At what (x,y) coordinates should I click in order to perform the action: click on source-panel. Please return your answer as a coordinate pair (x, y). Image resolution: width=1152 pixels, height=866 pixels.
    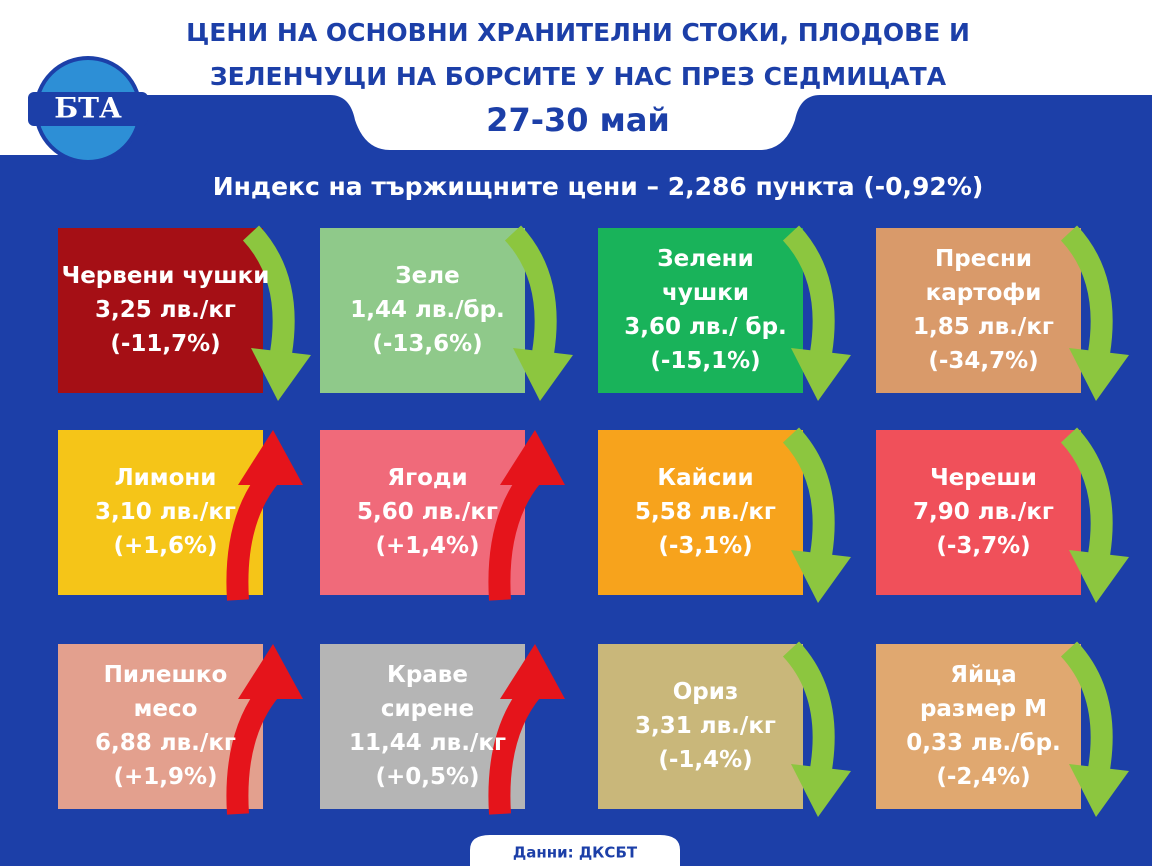
    Looking at the image, I should click on (575, 850).